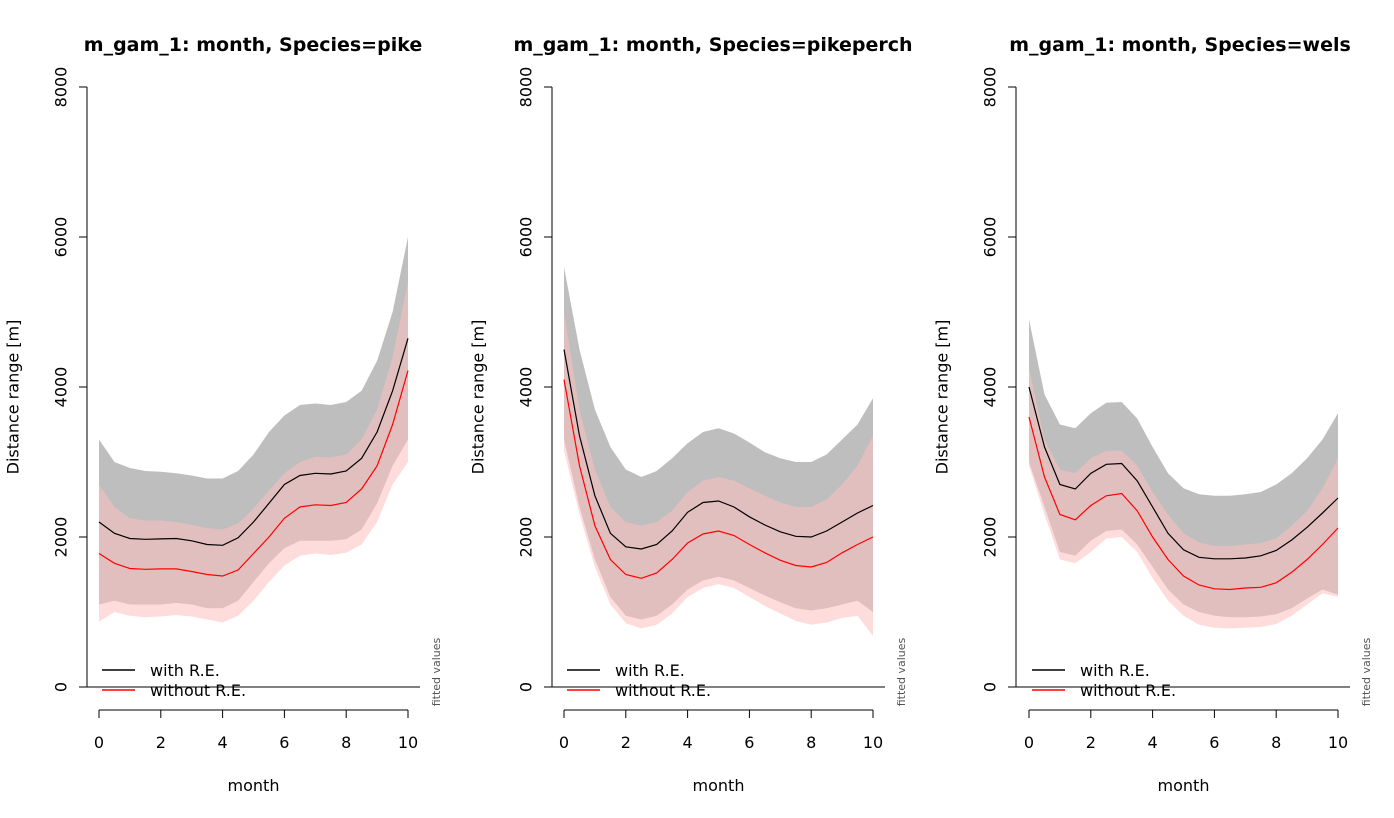 The width and height of the screenshot is (1394, 818). I want to click on chart-title: m_gam_1: month, Species=pike, so click(253, 45).